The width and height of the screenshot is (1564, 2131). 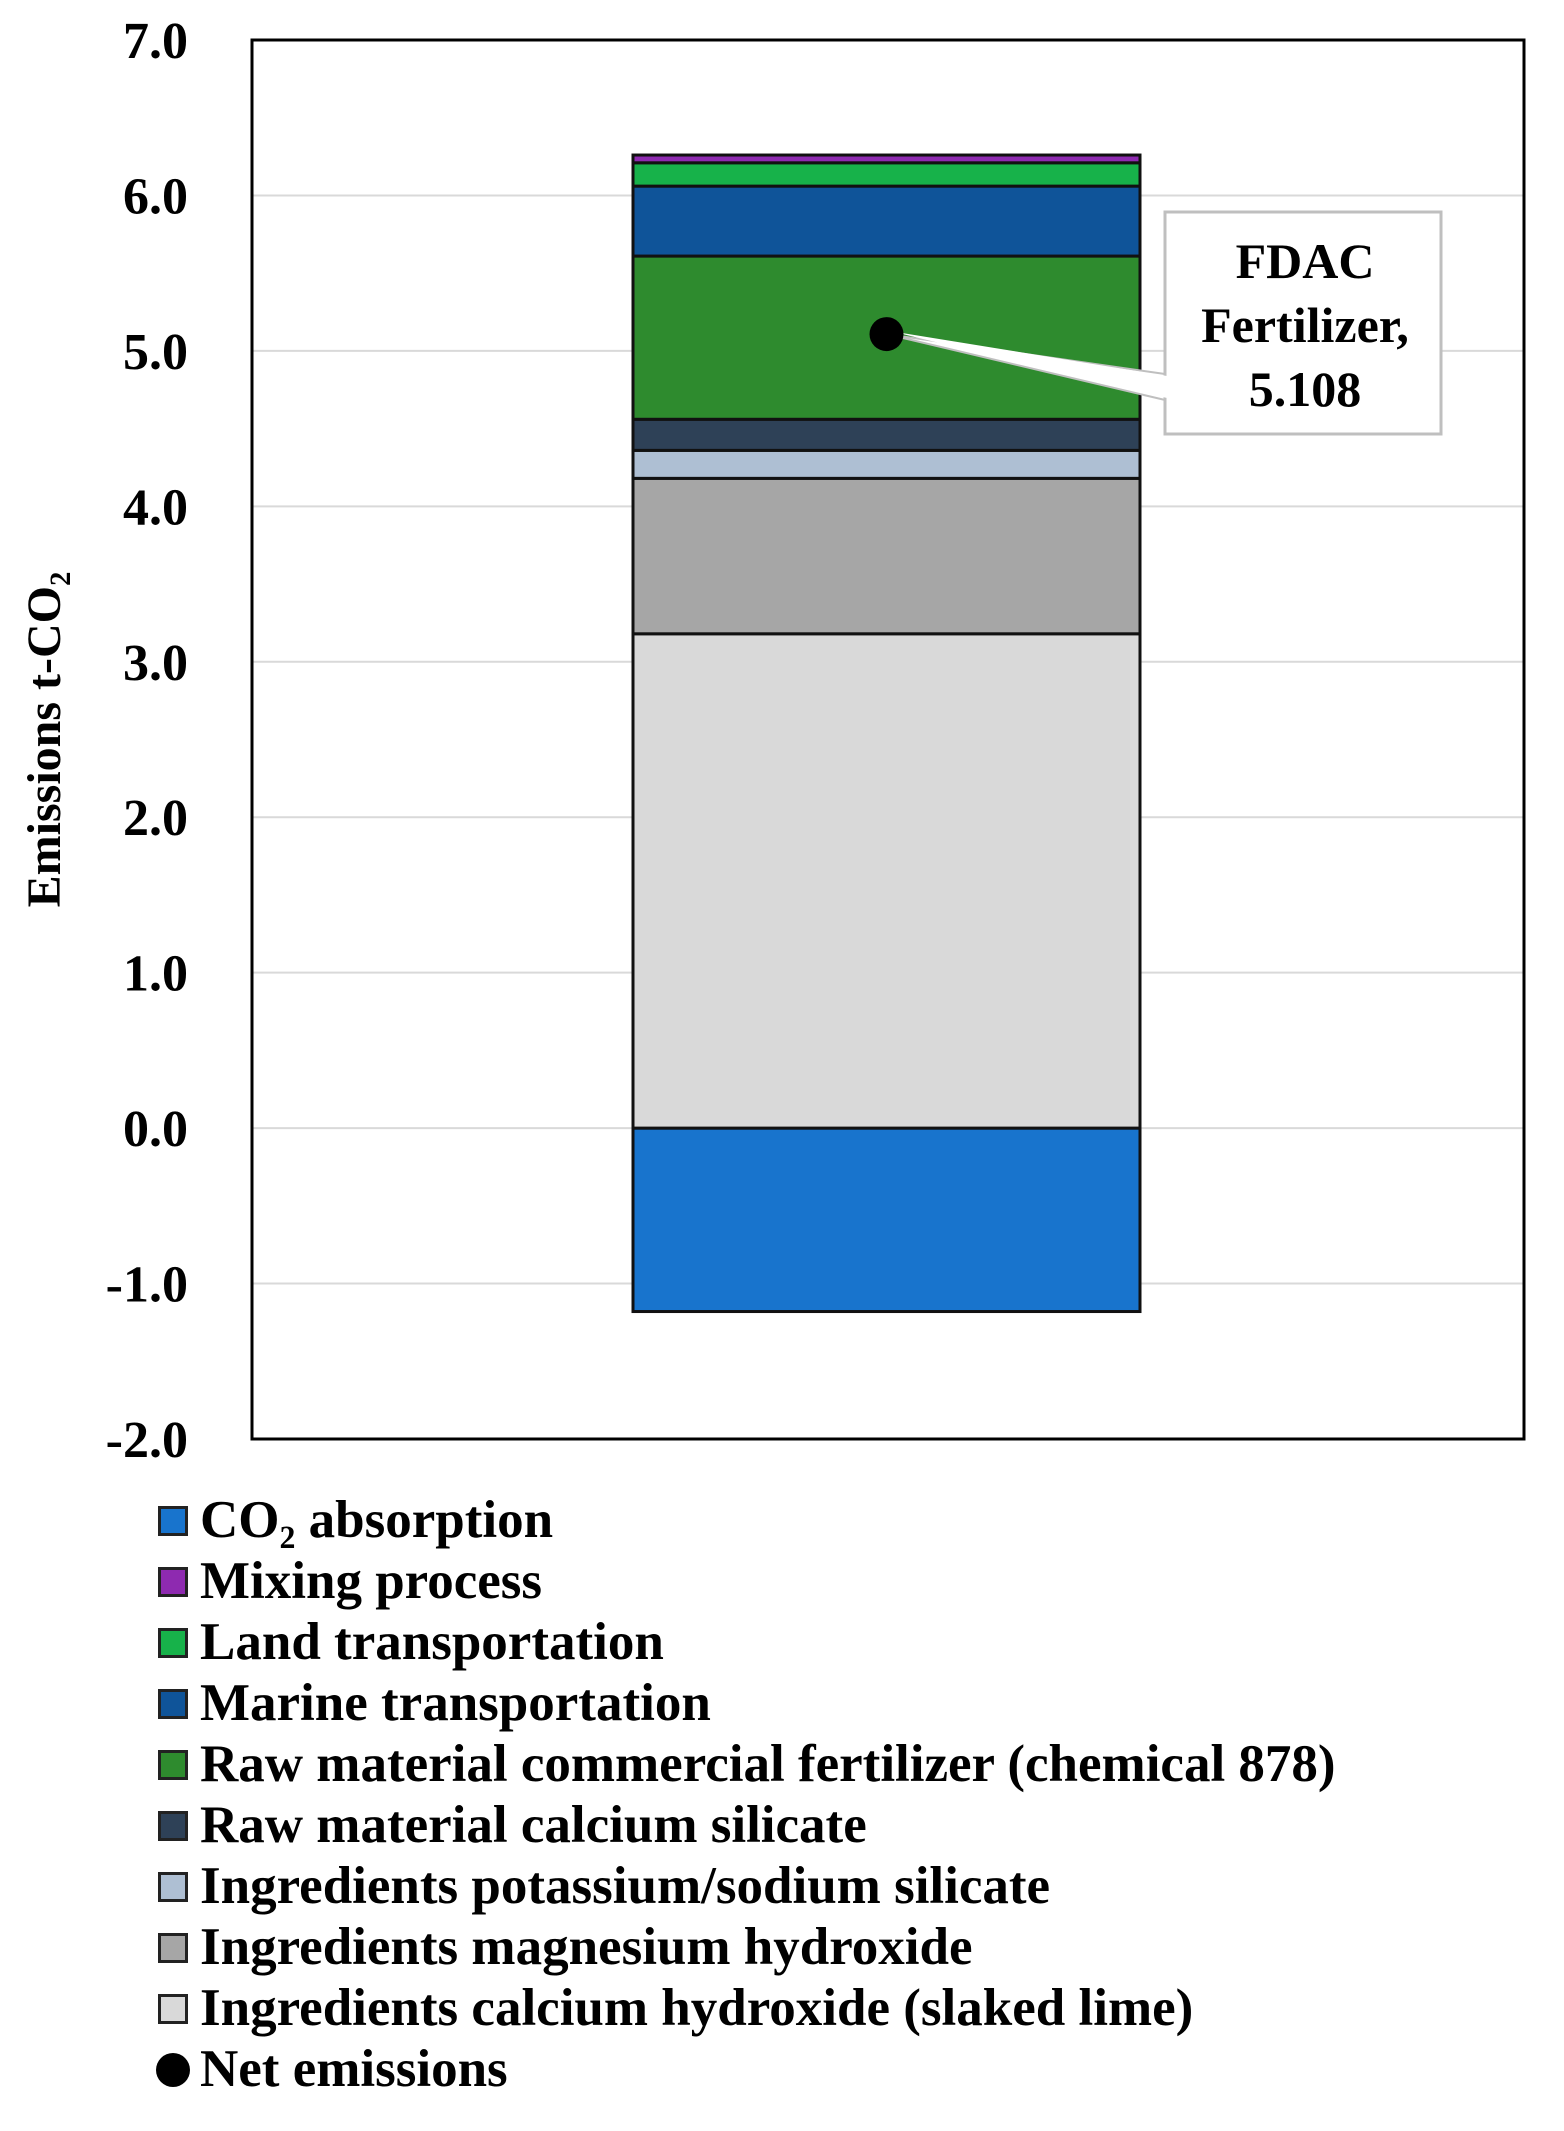 I want to click on bar-segment-ingredients-magnesium-hydroxide, so click(x=886, y=556).